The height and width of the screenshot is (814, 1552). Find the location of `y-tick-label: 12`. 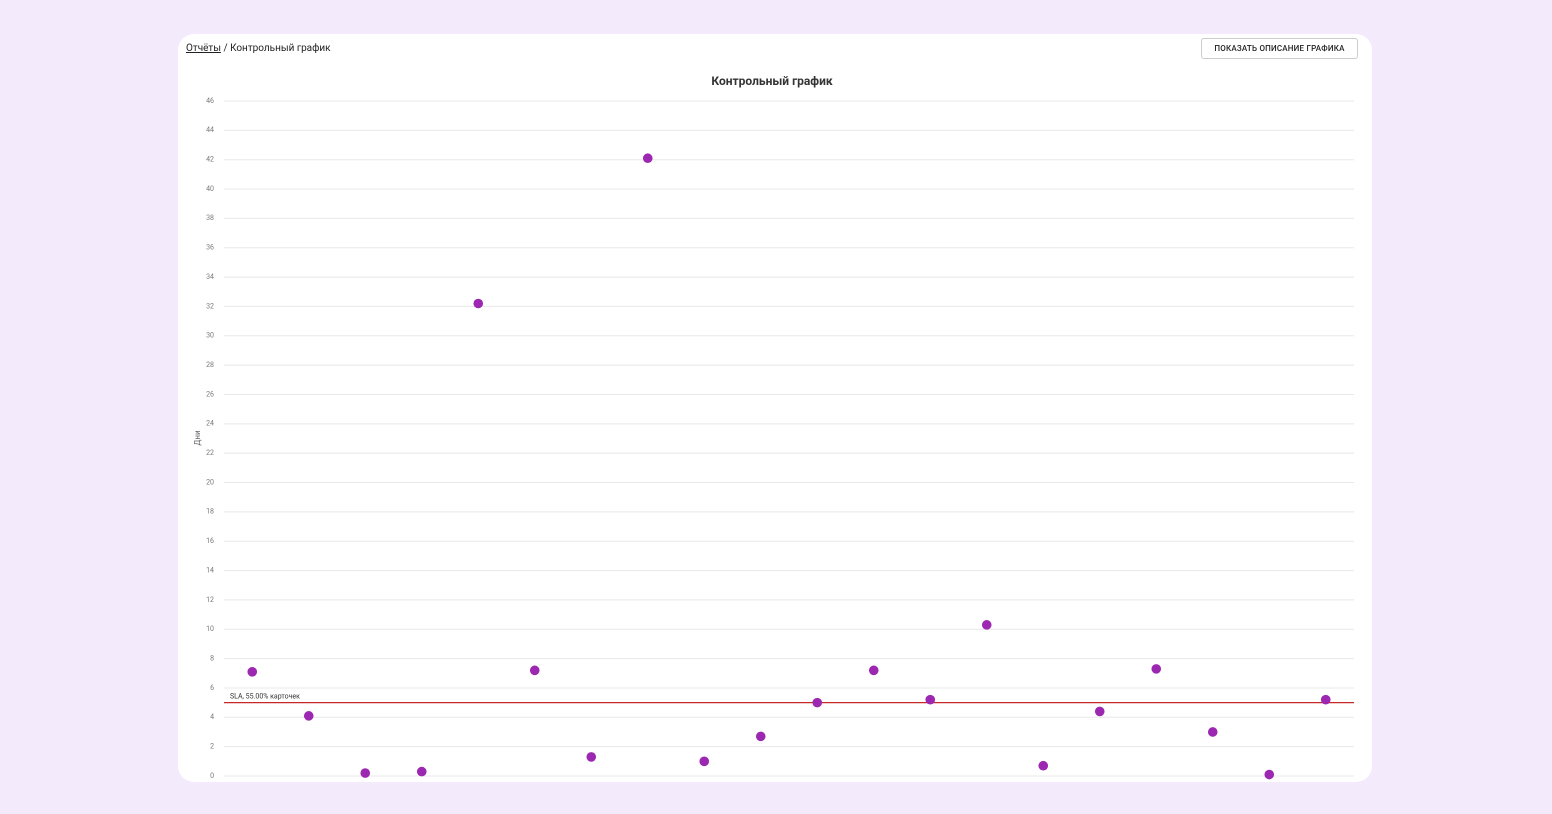

y-tick-label: 12 is located at coordinates (210, 600).